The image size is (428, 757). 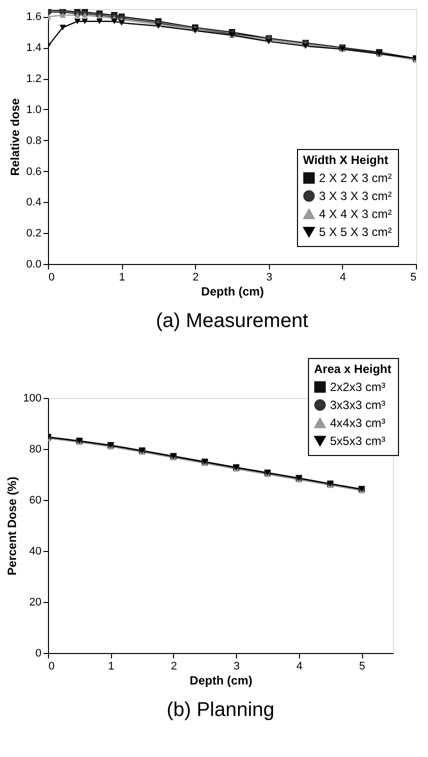 What do you see at coordinates (355, 178) in the screenshot?
I see `legend-label: 2 X 2 X 3 cm²` at bounding box center [355, 178].